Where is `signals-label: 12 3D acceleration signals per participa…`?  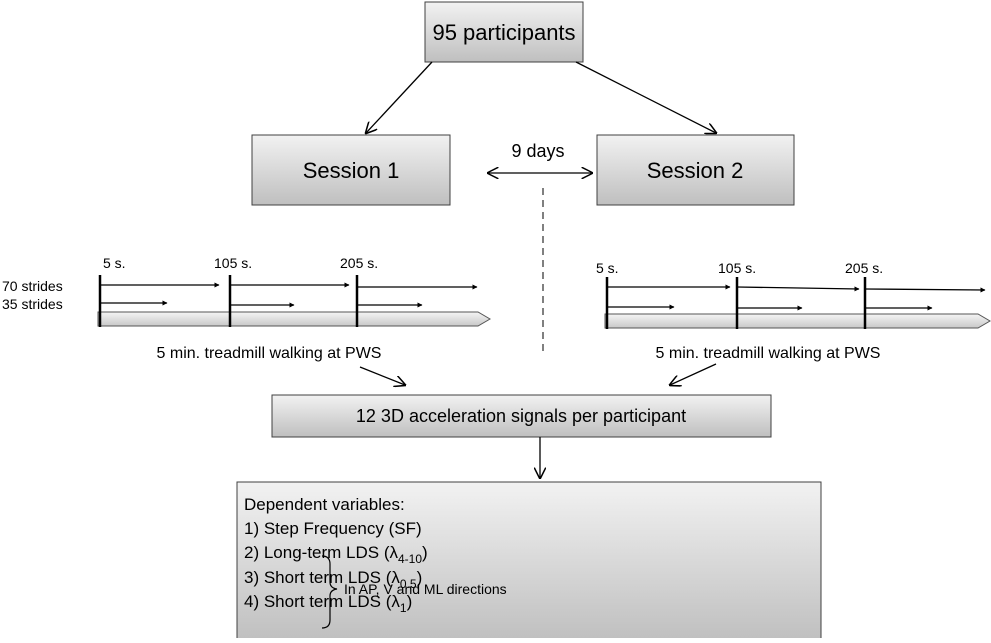
signals-label: 12 3D acceleration signals per participa… is located at coordinates (521, 416).